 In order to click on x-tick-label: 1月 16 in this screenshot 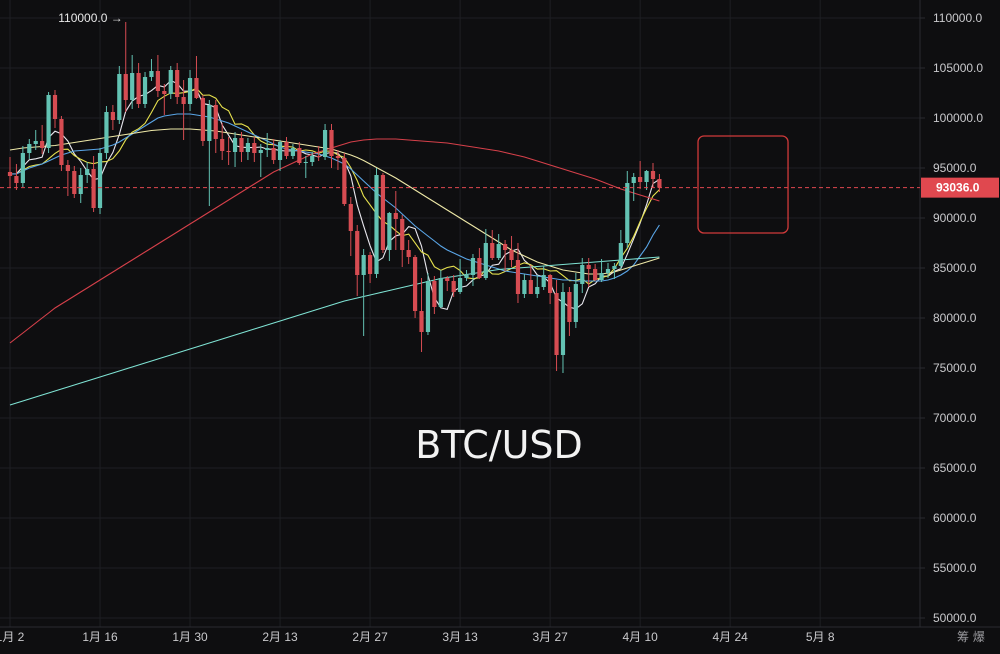, I will do `click(100, 637)`.